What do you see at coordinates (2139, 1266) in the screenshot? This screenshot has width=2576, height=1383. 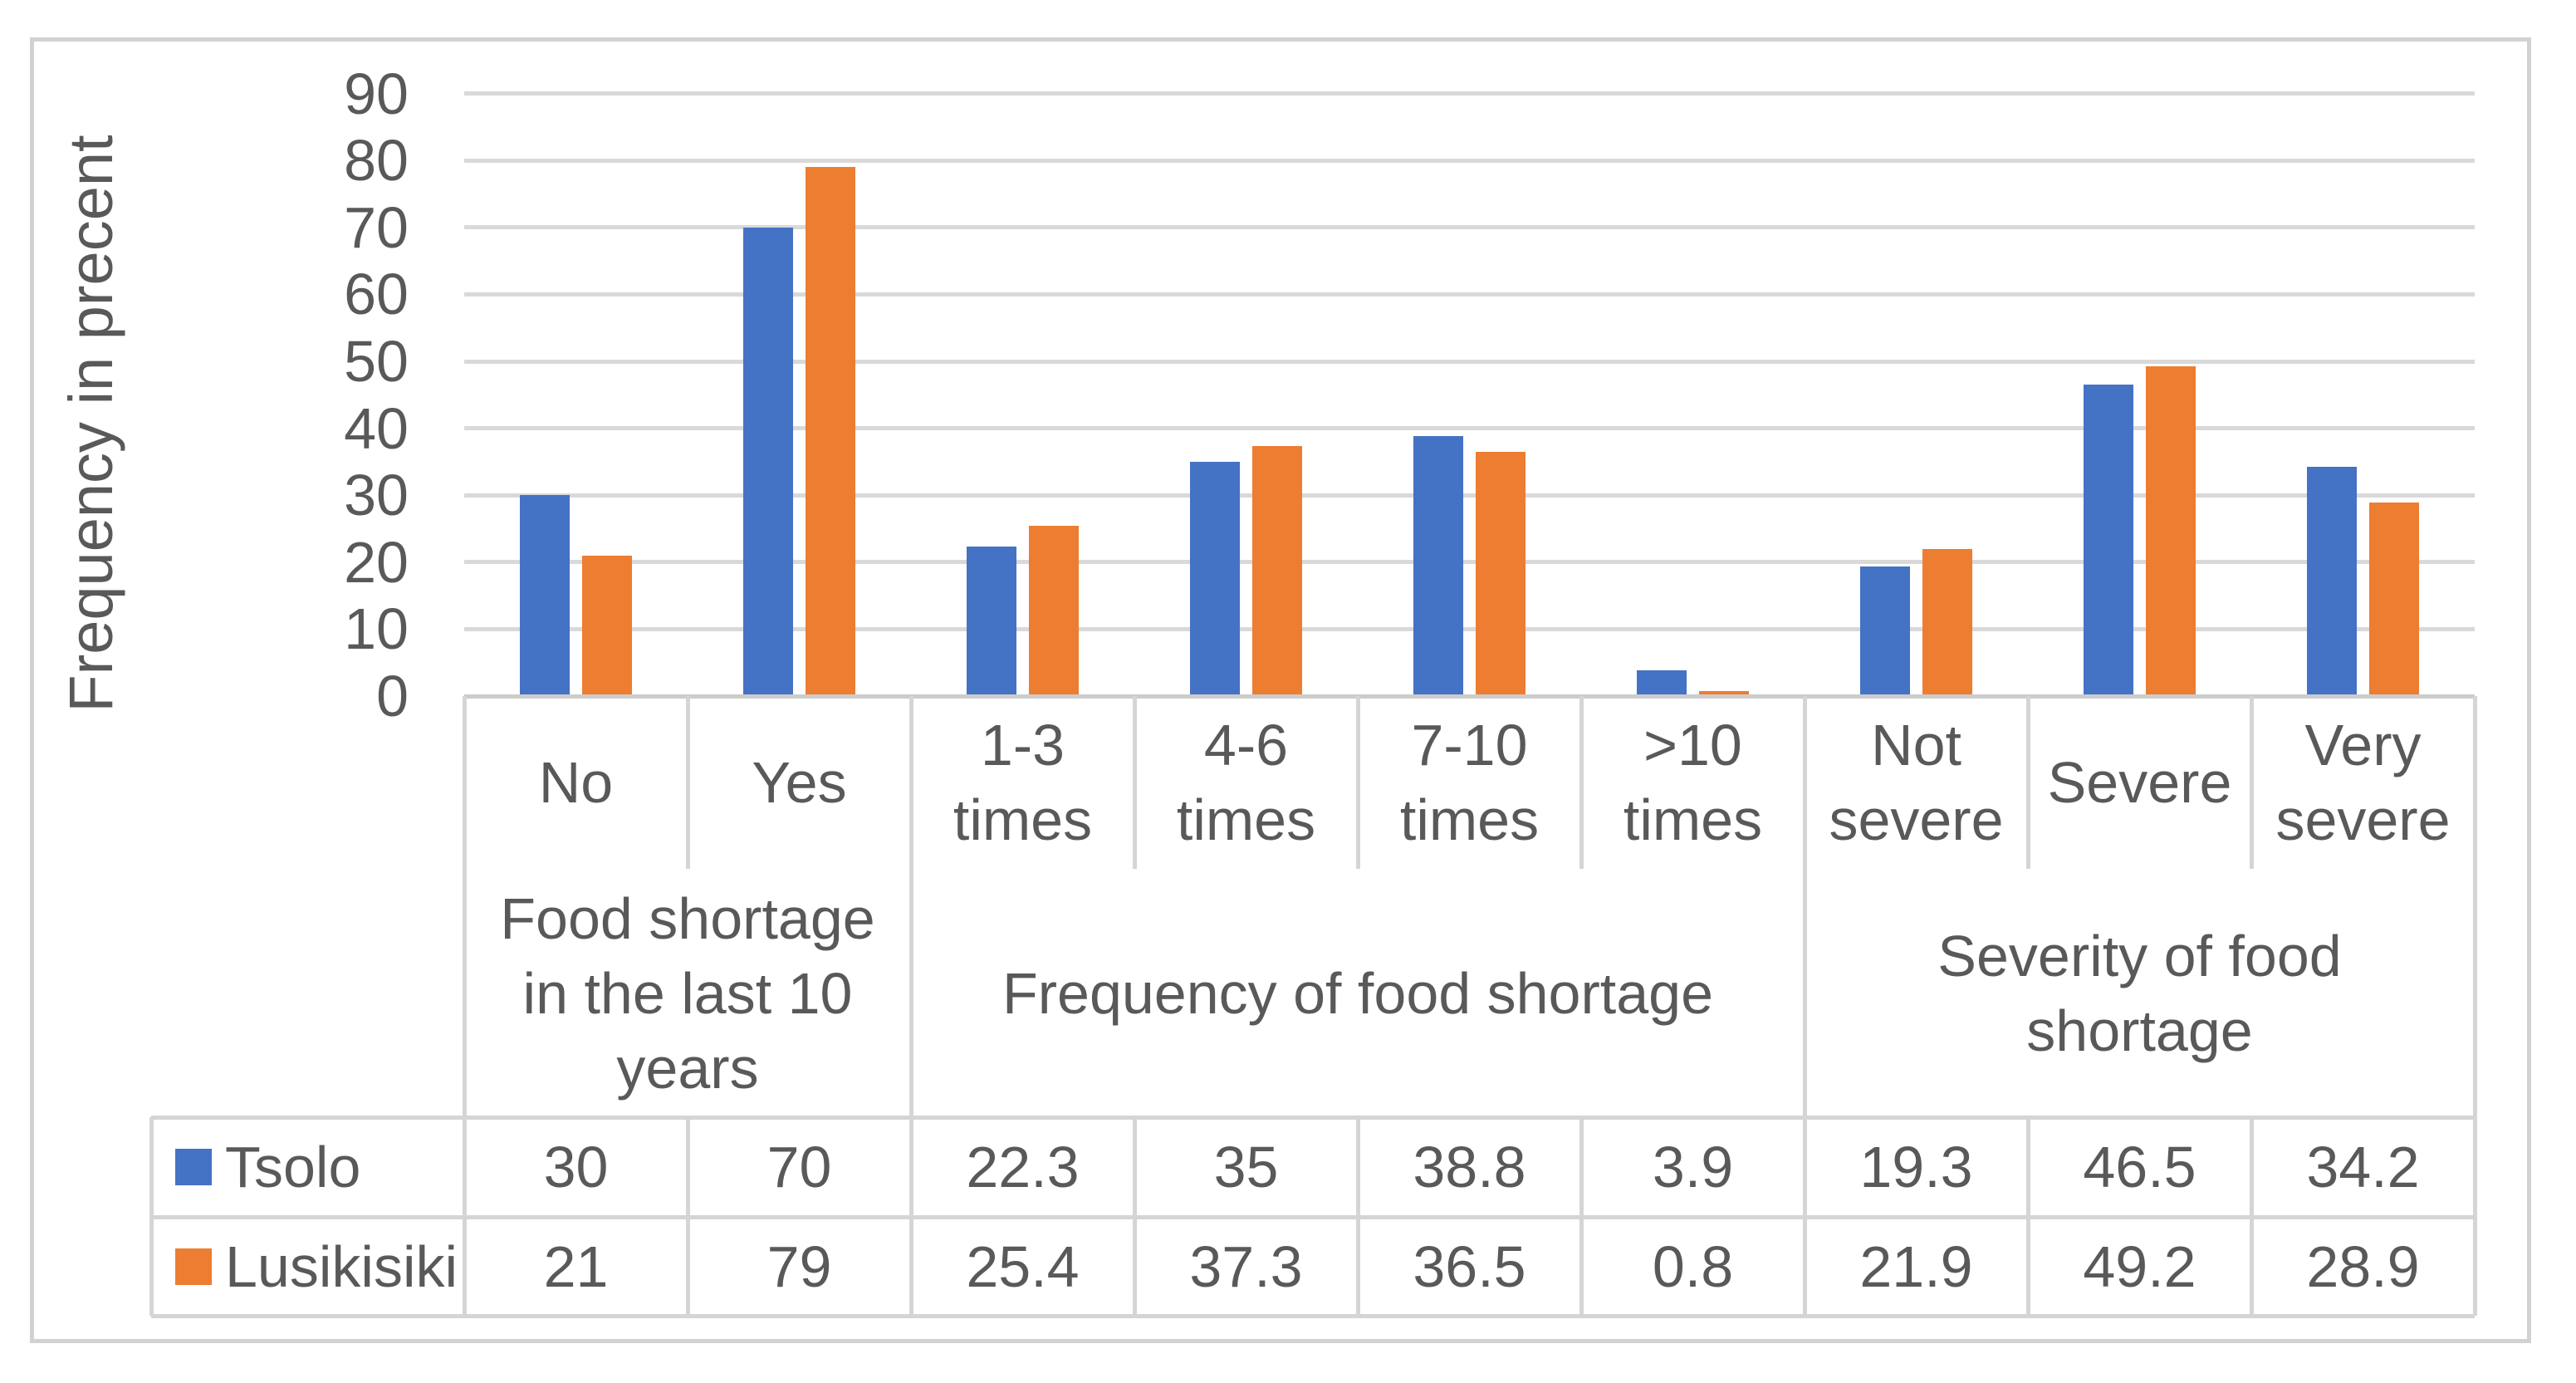 I see `value-cell: 49.2` at bounding box center [2139, 1266].